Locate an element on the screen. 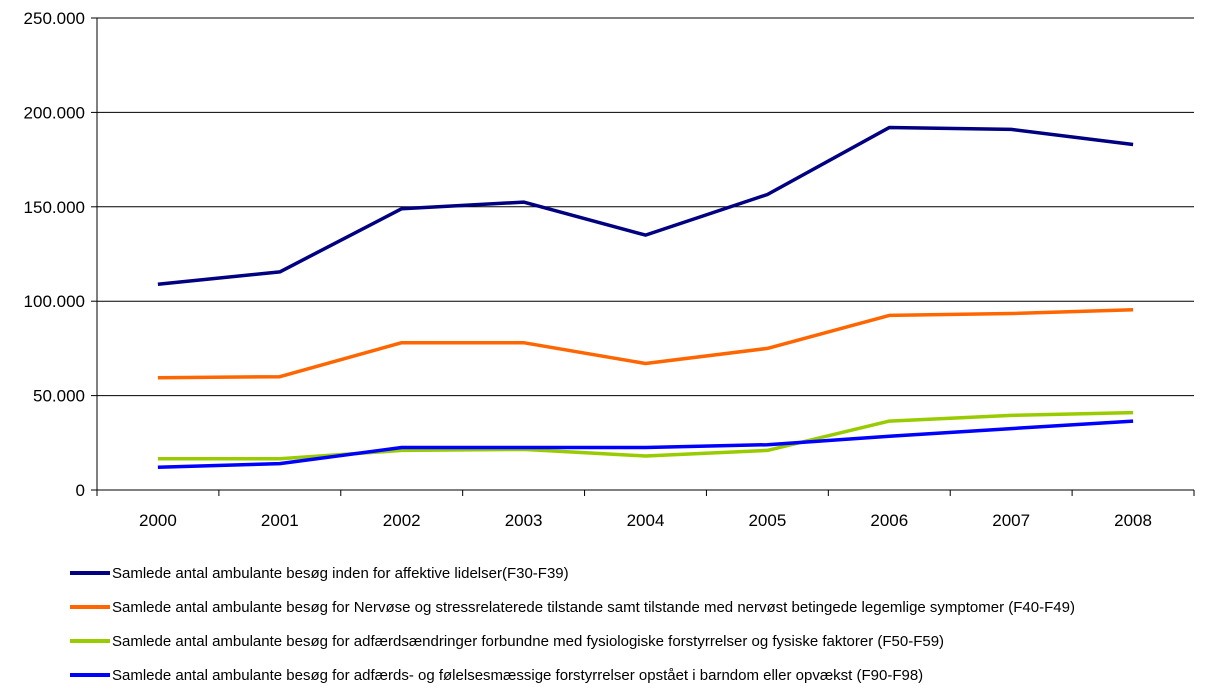 Image resolution: width=1231 pixels, height=692 pixels. x-tick-label: 2000 is located at coordinates (158, 520).